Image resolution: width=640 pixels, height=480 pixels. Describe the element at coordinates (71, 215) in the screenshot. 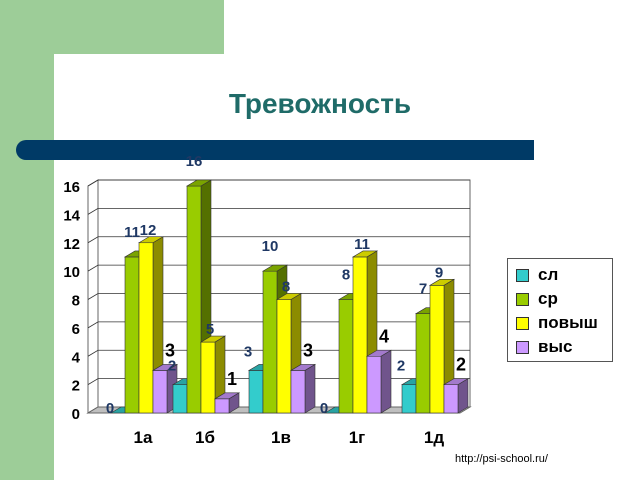

I see `y-tick-label: 14` at that location.